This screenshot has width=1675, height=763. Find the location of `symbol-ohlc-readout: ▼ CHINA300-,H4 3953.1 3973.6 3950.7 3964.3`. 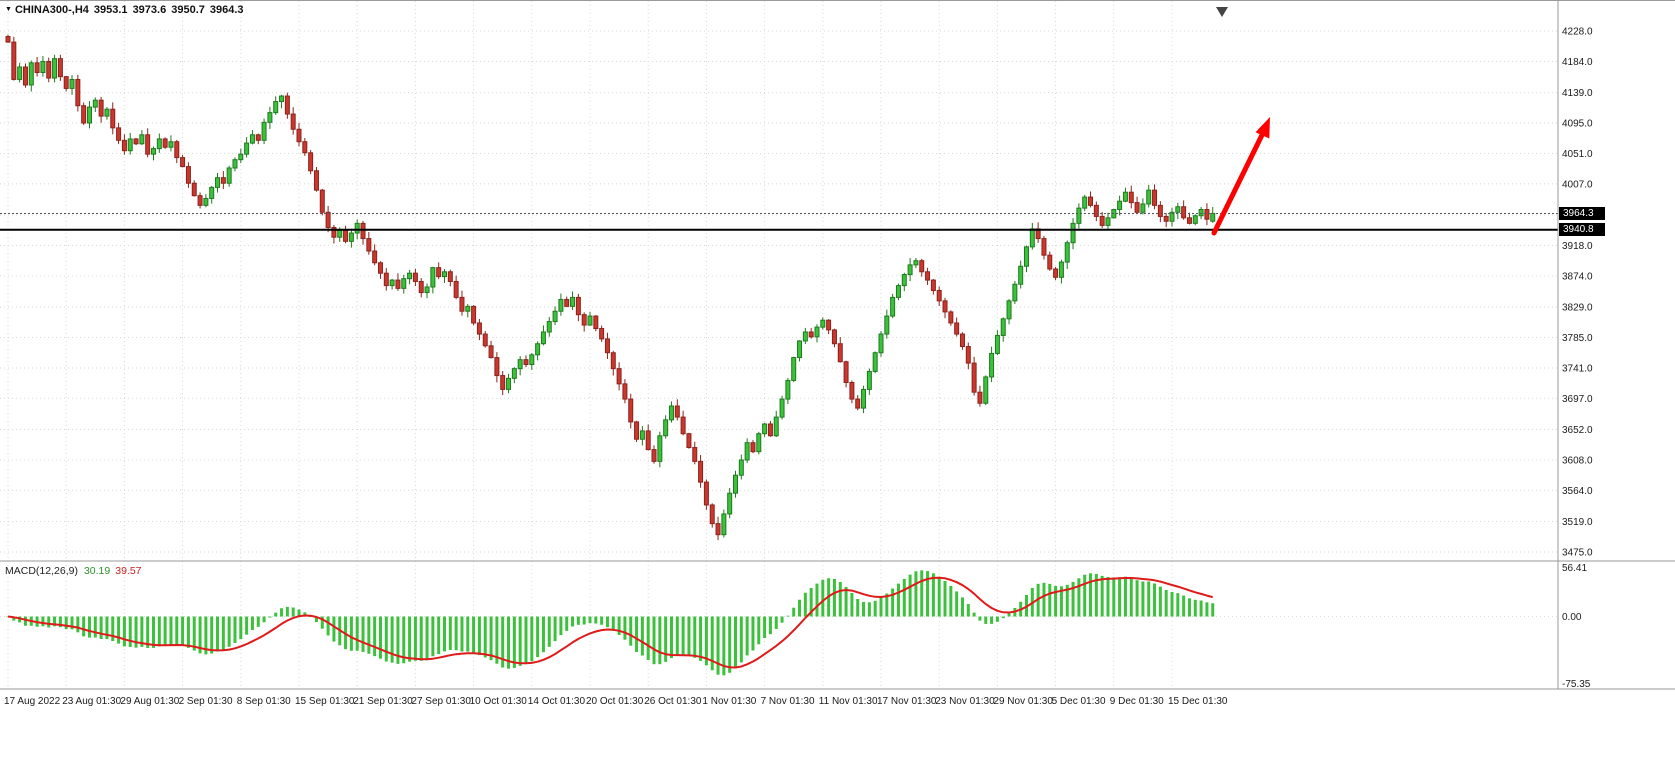

symbol-ohlc-readout: ▼ CHINA300-,H4 3953.1 3973.6 3950.7 3964.3 is located at coordinates (124, 10).